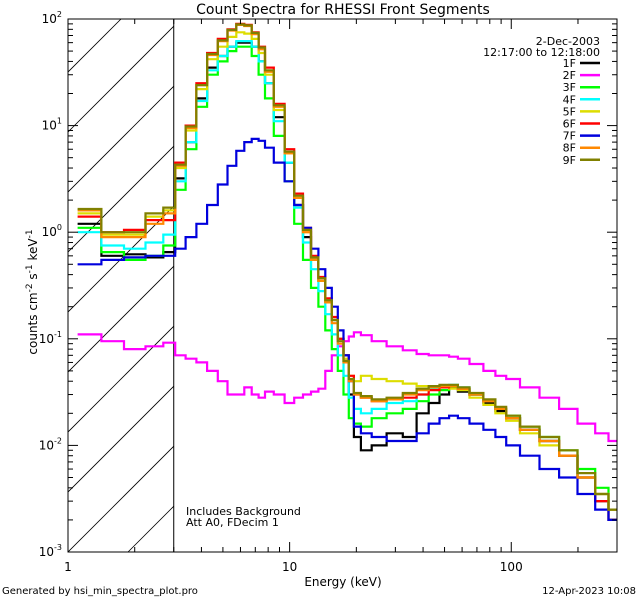  What do you see at coordinates (342, 582) in the screenshot?
I see `x-axis-label: Energy (keV)` at bounding box center [342, 582].